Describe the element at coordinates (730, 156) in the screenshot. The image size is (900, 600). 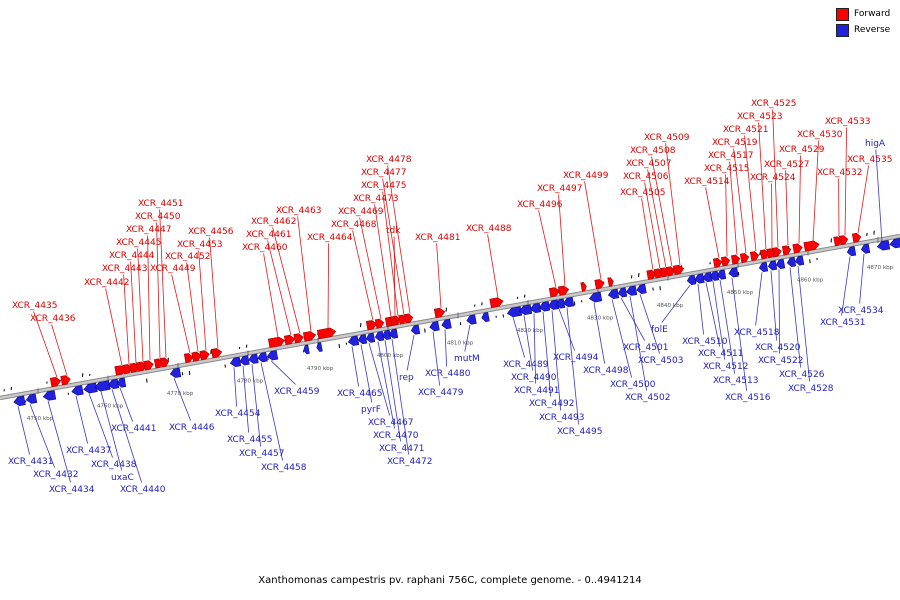
I see `gene-label: XCR_4517` at that location.